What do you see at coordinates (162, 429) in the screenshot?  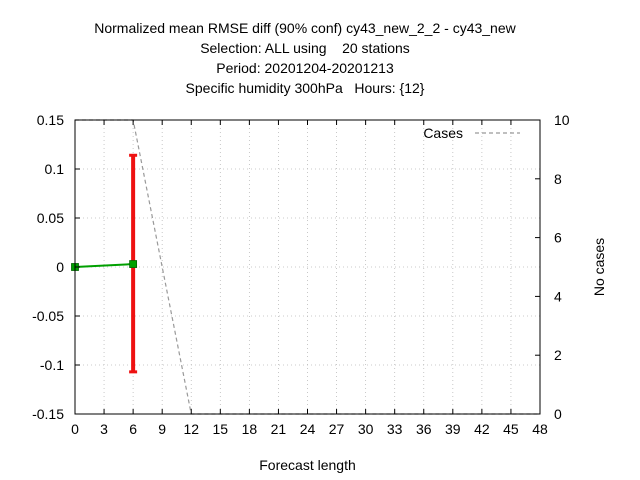 I see `x-tick-label: 9` at bounding box center [162, 429].